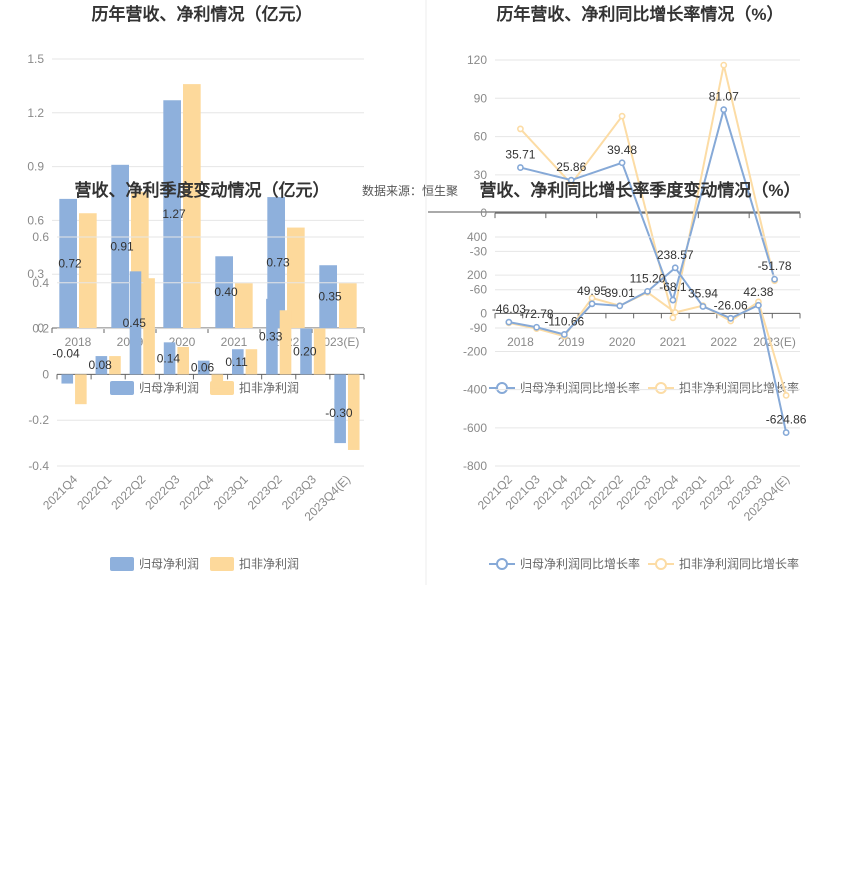 Image resolution: width=850 pixels, height=892 pixels. I want to click on data-label: 0.20, so click(305, 352).